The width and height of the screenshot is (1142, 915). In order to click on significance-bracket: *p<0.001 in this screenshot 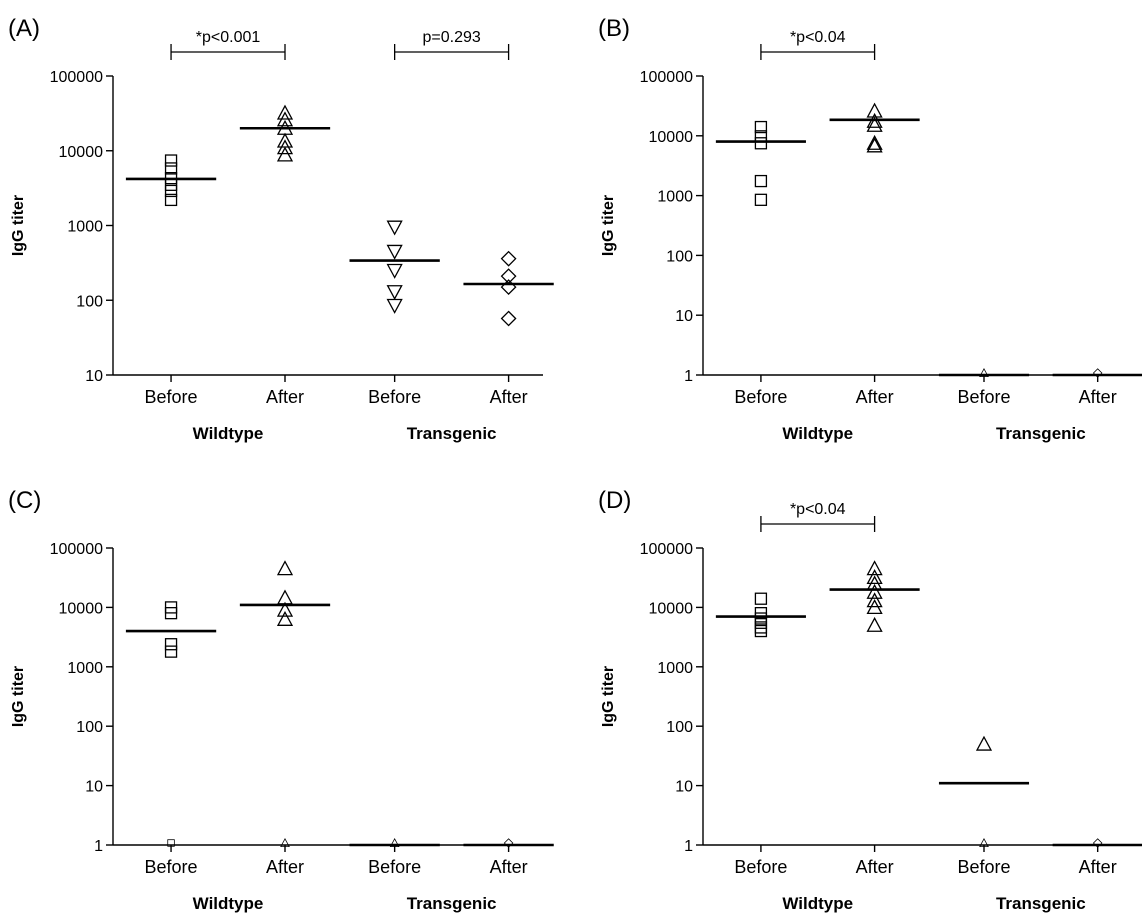, I will do `click(228, 44)`.